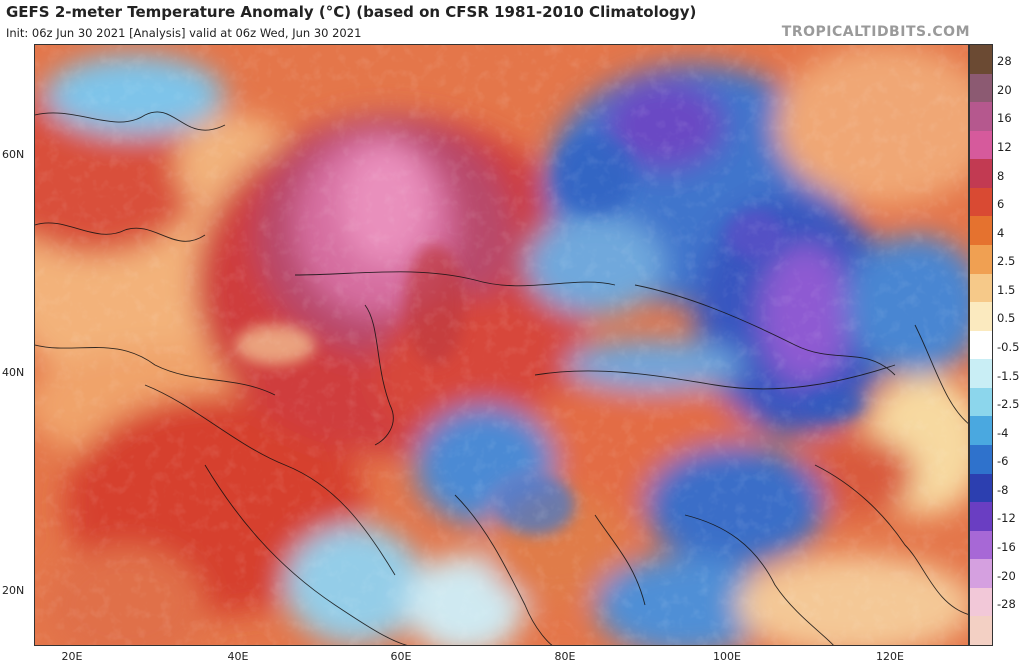  I want to click on colorbar-tick-label: -0.5, so click(1008, 347).